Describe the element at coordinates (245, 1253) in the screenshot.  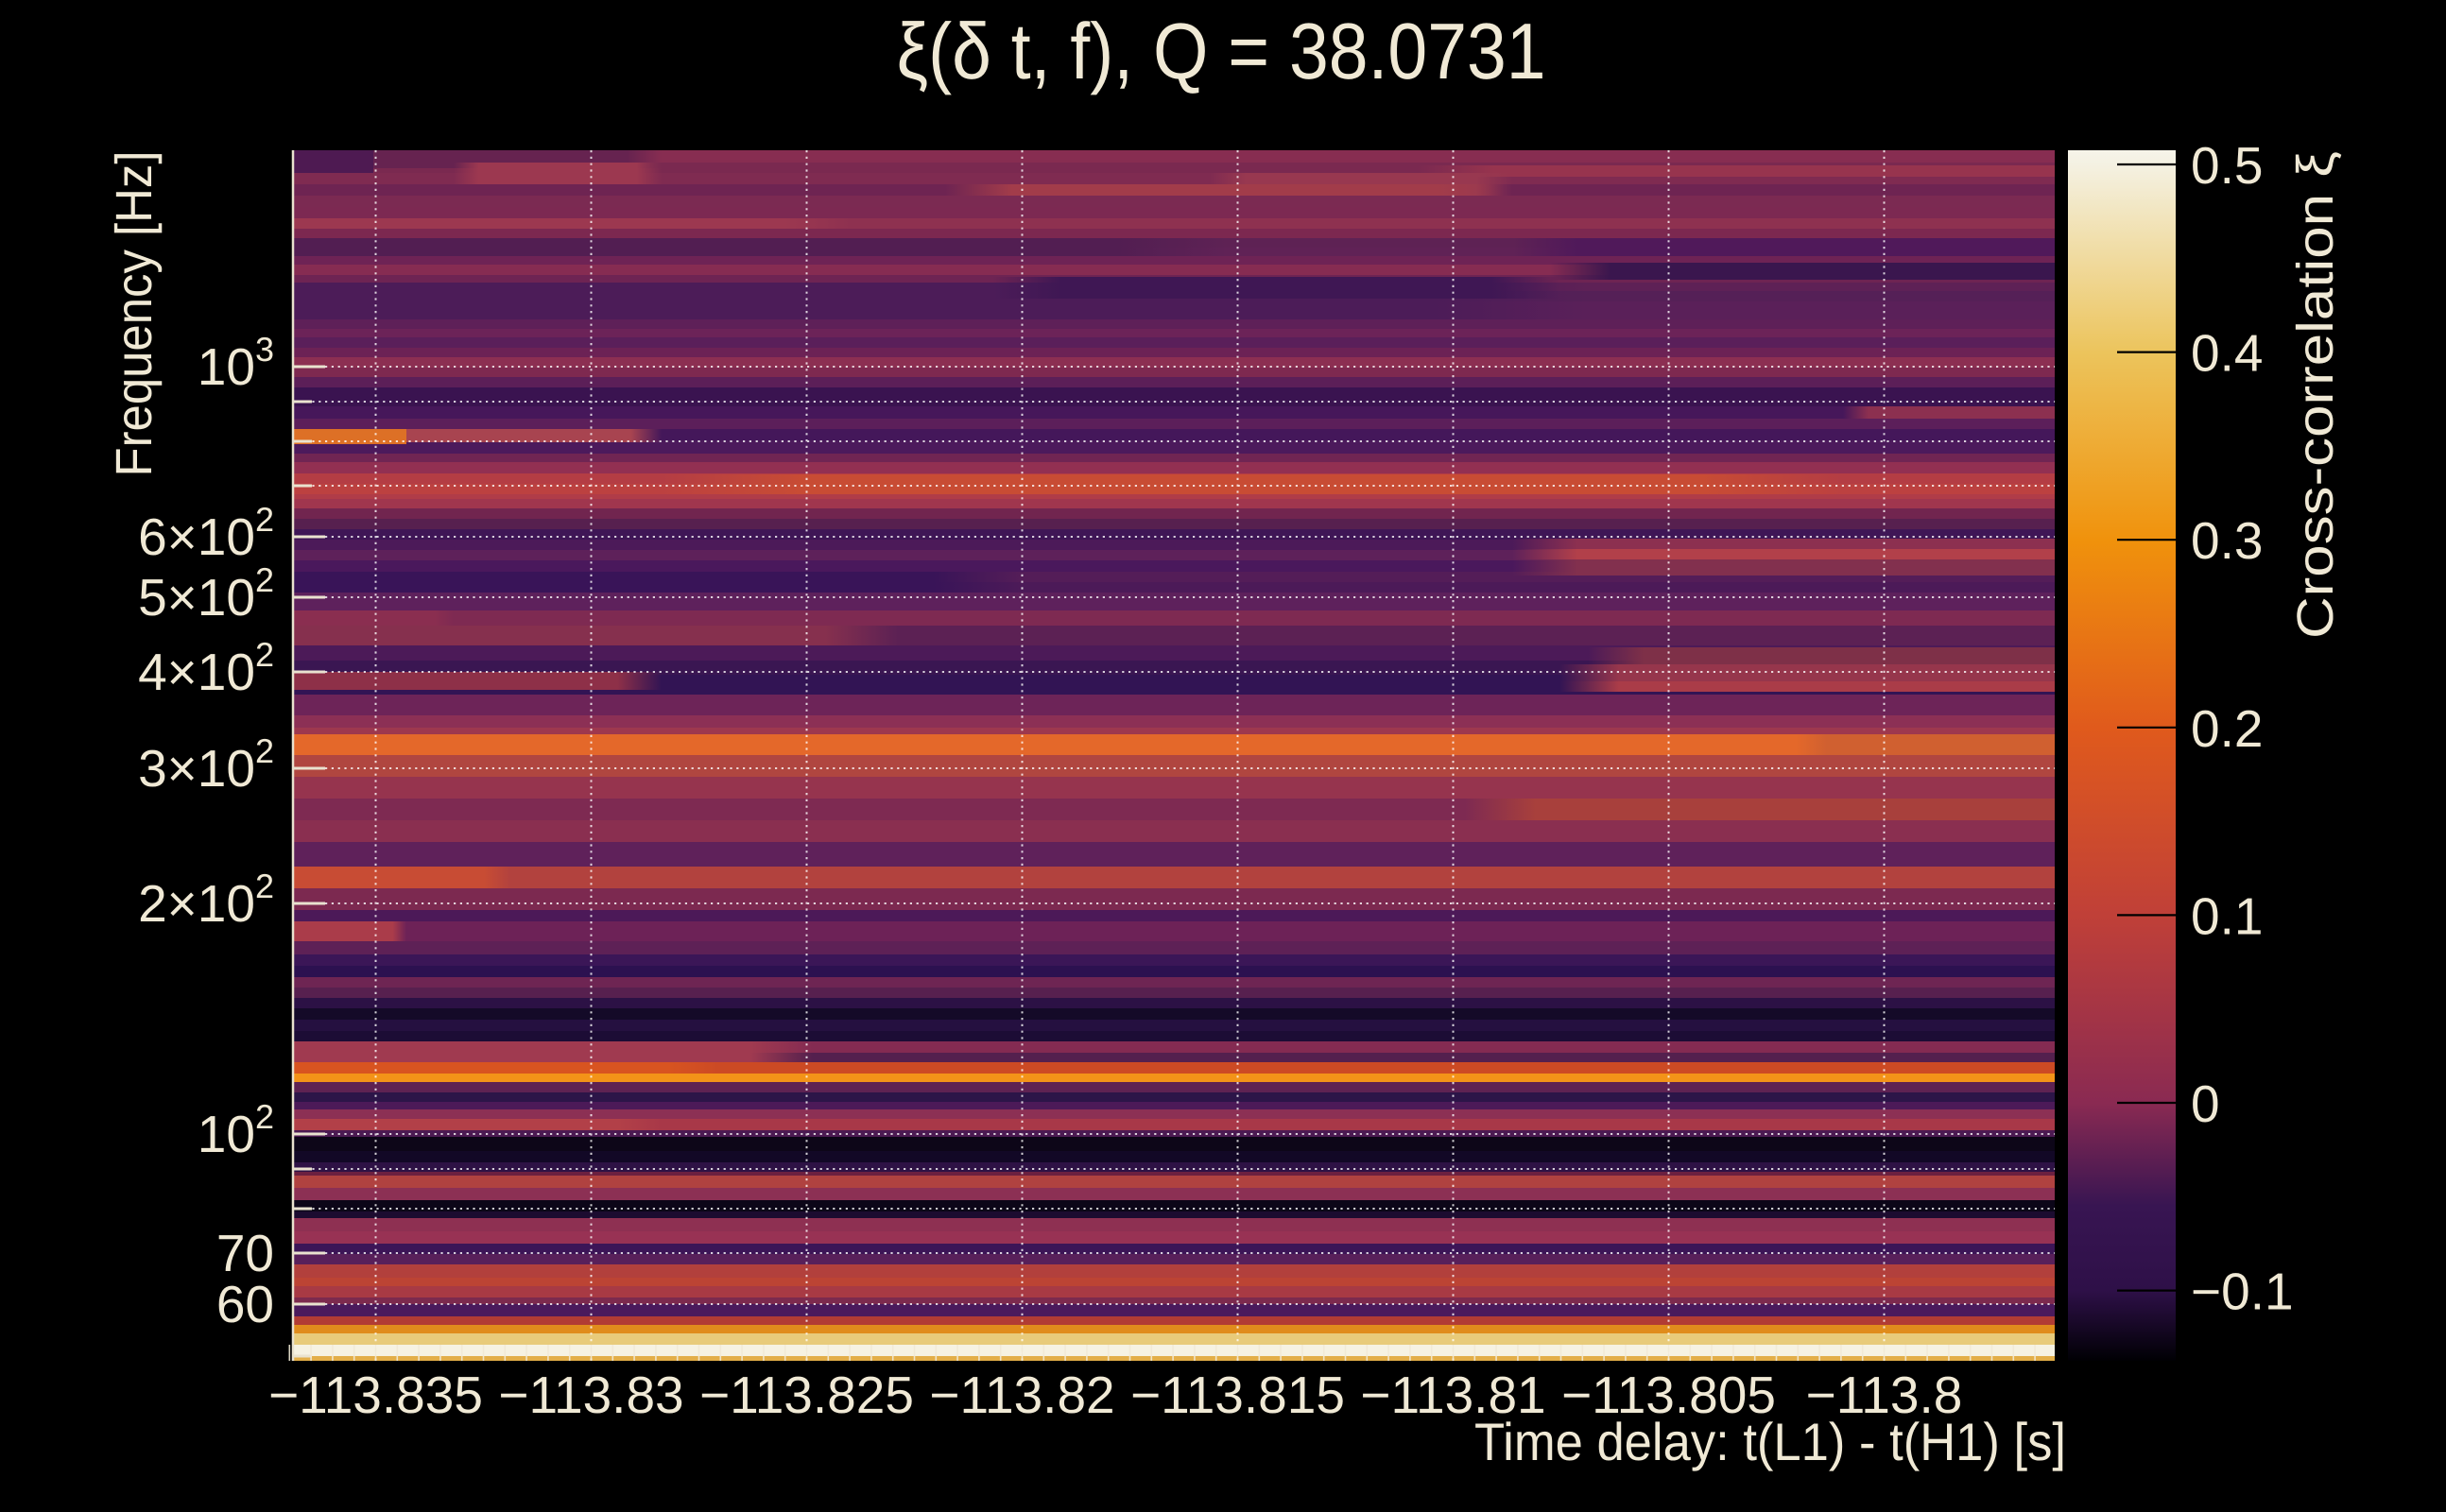
I see `svg-text: 70` at that location.